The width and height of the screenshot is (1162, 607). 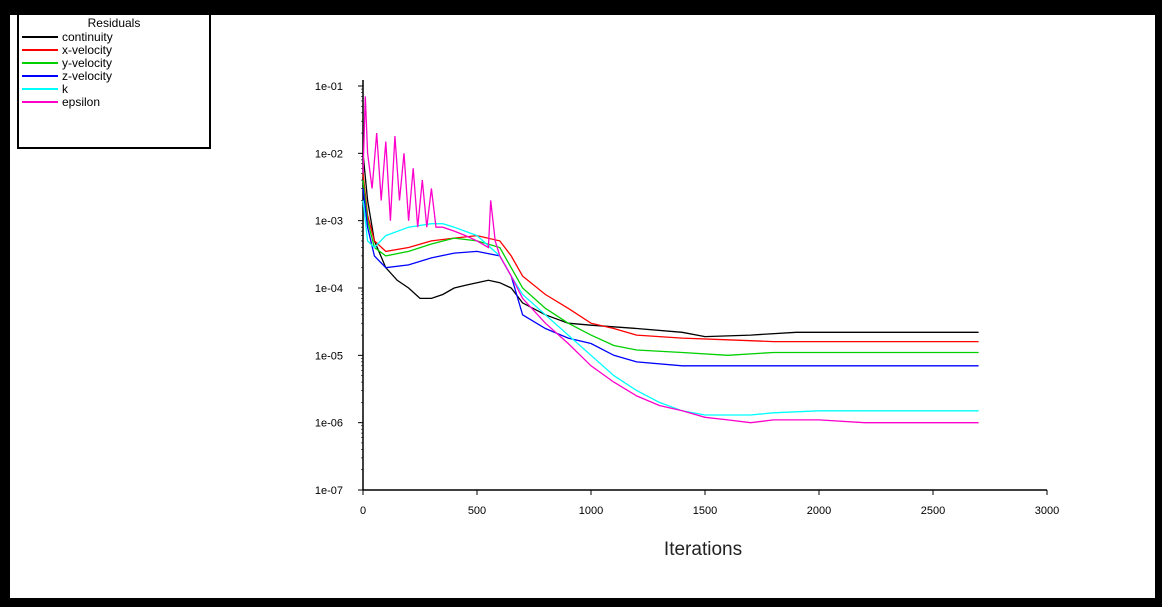 What do you see at coordinates (329, 87) in the screenshot?
I see `y-tick-label: 1e-01` at bounding box center [329, 87].